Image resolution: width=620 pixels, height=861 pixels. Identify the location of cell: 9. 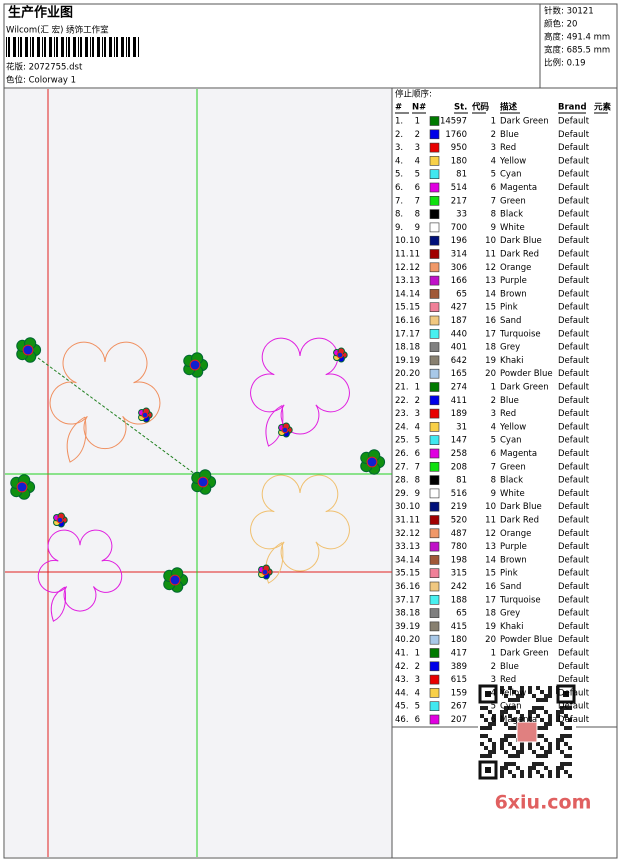
(417, 228).